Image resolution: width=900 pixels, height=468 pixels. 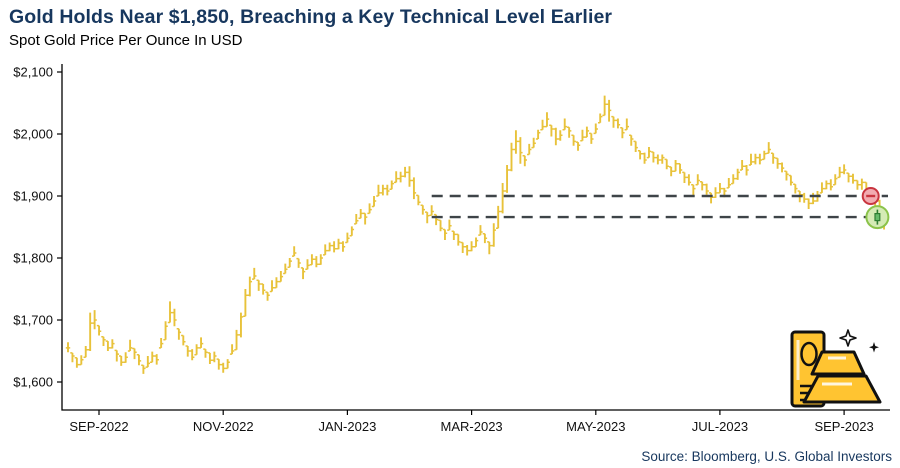 What do you see at coordinates (720, 426) in the screenshot?
I see `x-axis-label: JUL-2023` at bounding box center [720, 426].